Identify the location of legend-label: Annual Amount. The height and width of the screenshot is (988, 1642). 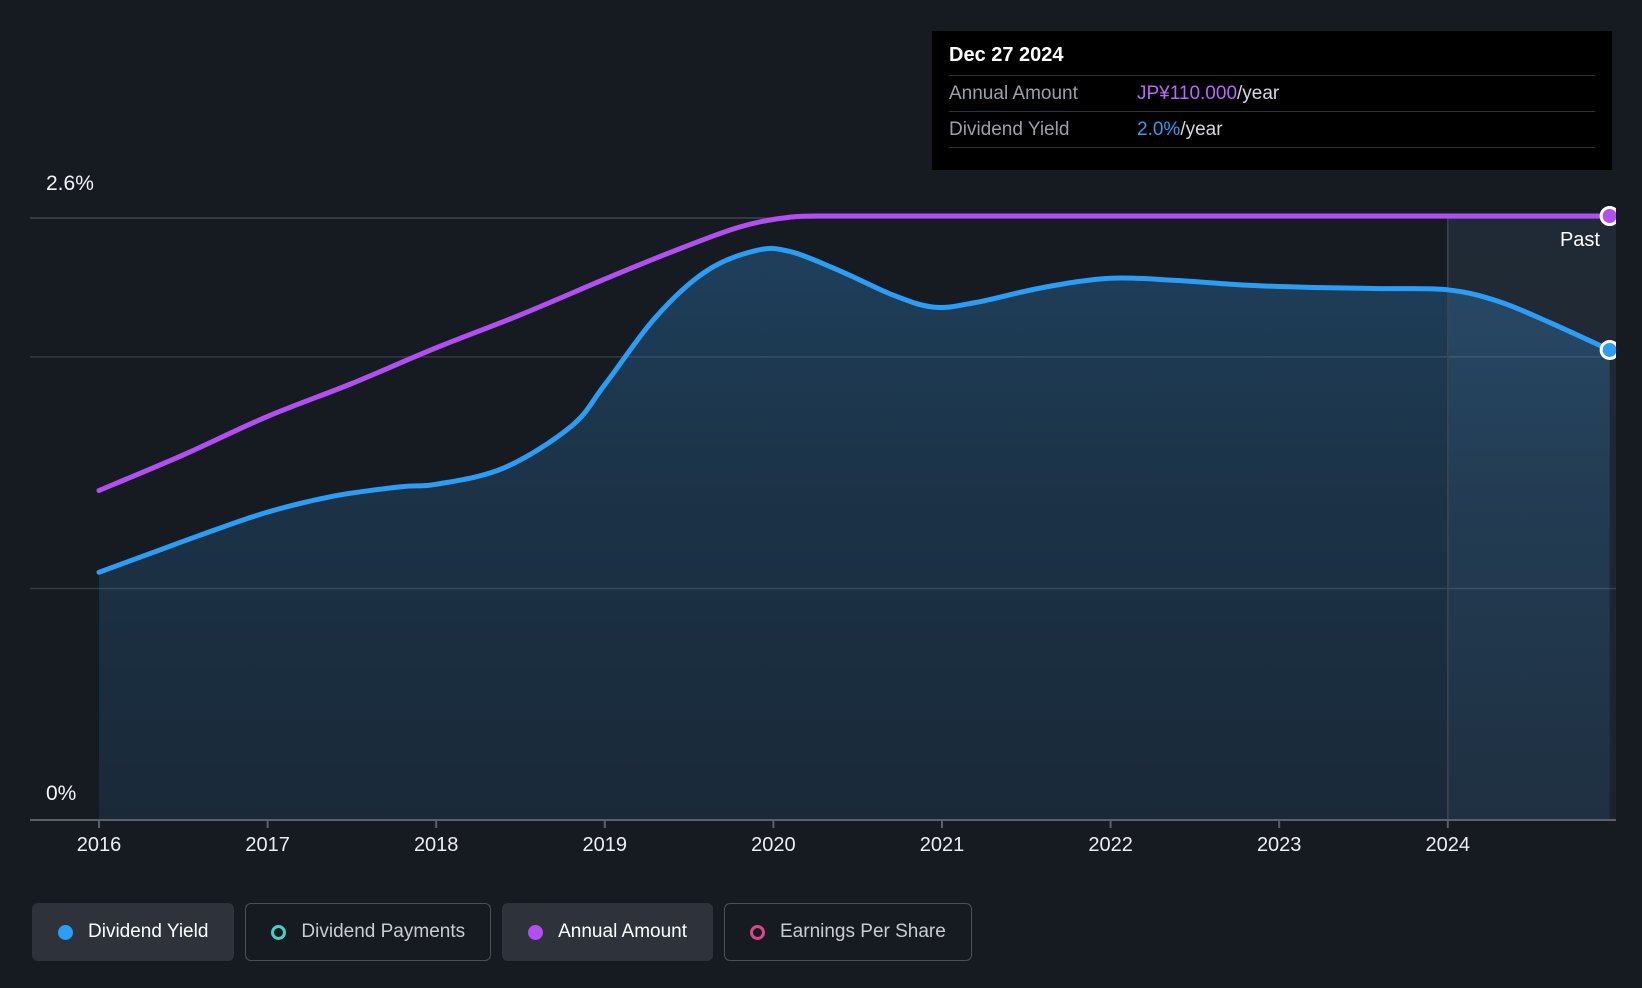
(622, 931).